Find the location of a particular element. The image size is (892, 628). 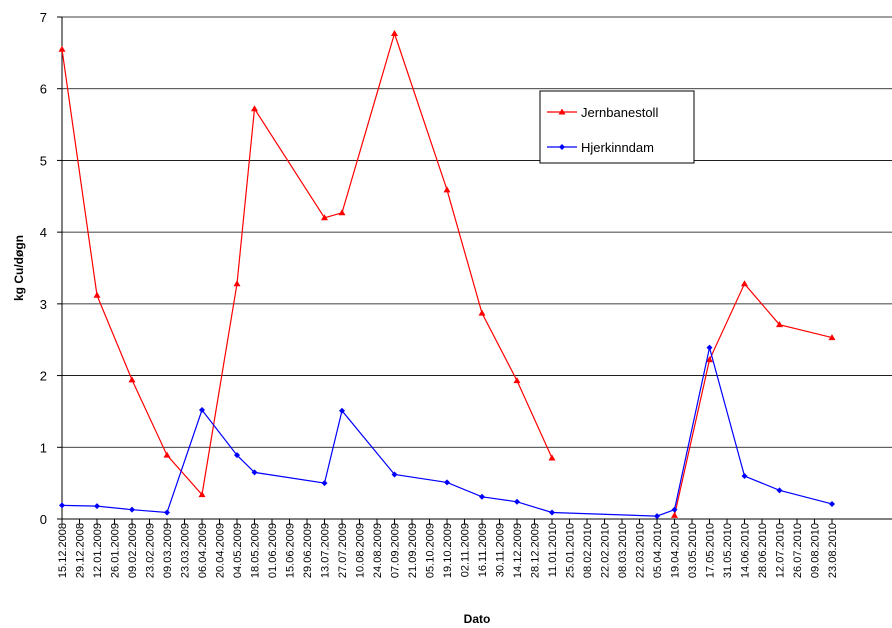

x-tick-label: 26.07.2010 is located at coordinates (798, 550).